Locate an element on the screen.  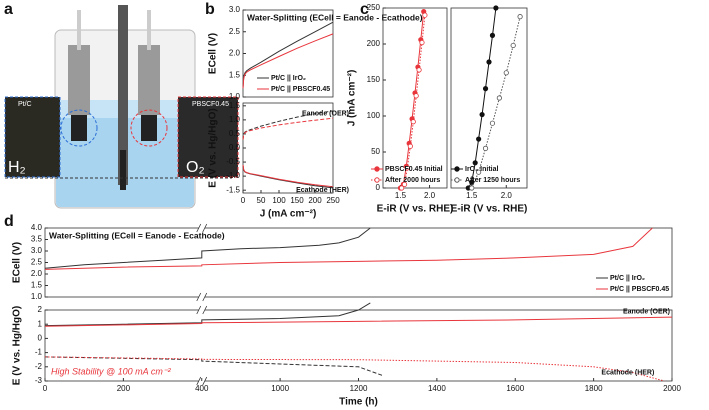
annotation: Eanode (OER) is located at coordinates (646, 311).